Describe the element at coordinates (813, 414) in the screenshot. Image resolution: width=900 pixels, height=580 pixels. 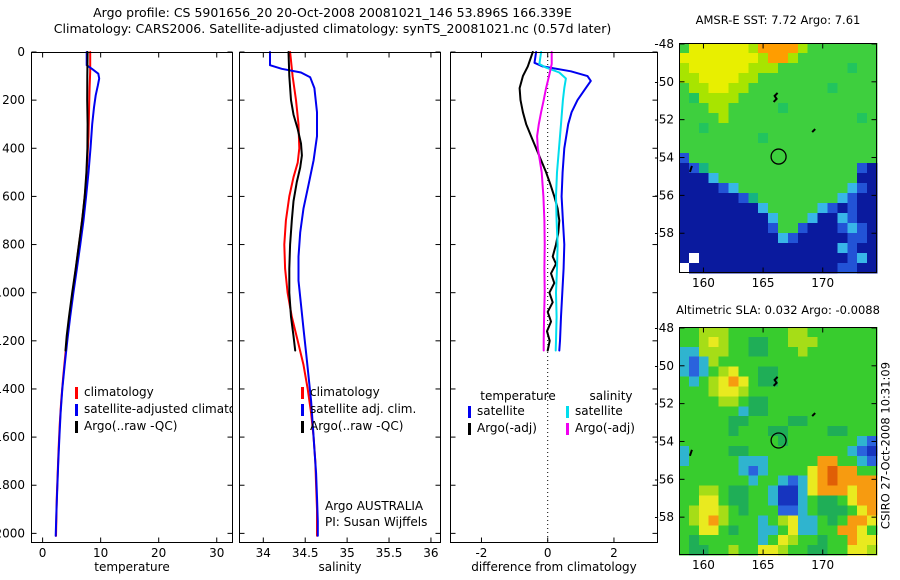
I see `land-marker` at that location.